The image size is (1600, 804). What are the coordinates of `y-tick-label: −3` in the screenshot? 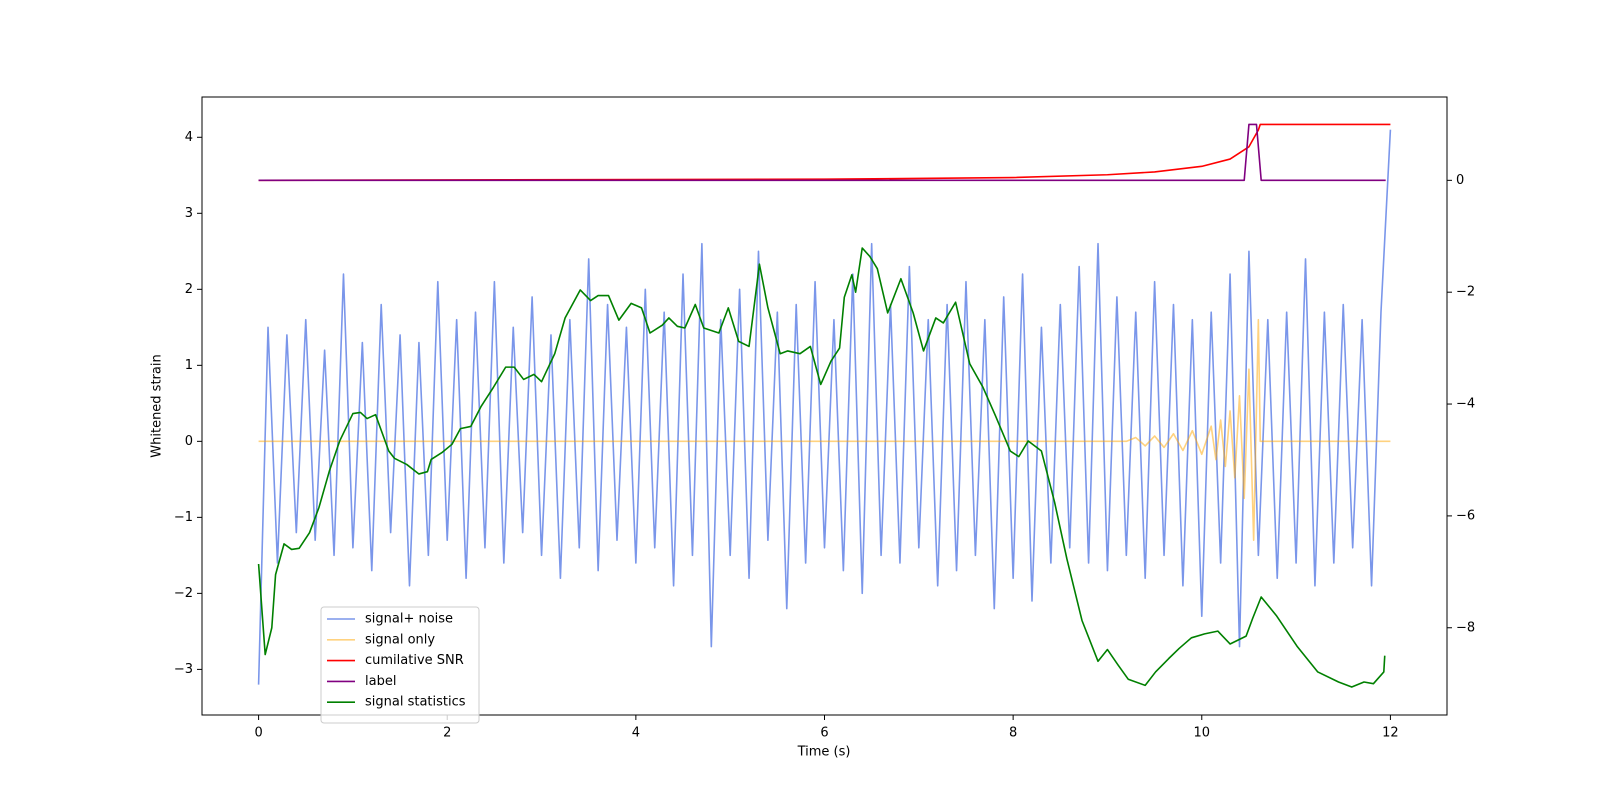 It's located at (183, 669).